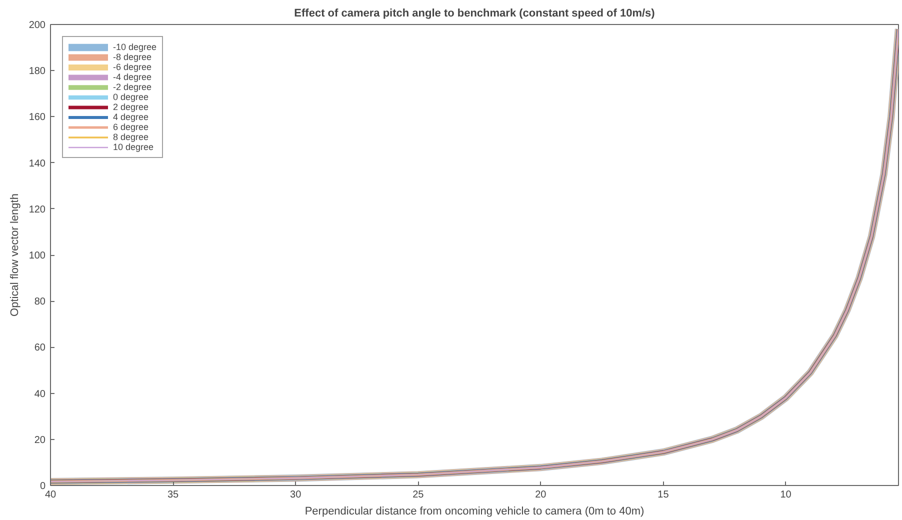  What do you see at coordinates (37, 210) in the screenshot?
I see `y-tick-label: 120` at bounding box center [37, 210].